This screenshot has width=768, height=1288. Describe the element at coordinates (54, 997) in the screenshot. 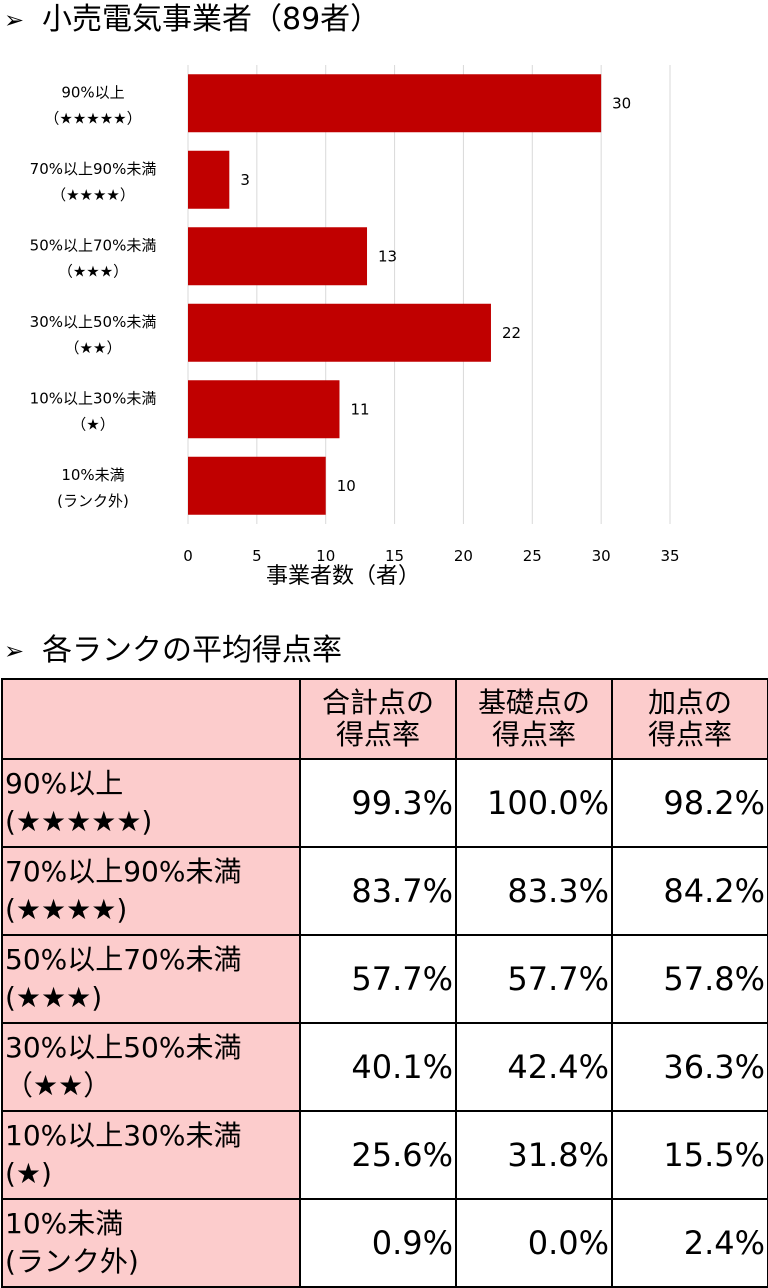

I see `row-label-line: (★★★)` at that location.